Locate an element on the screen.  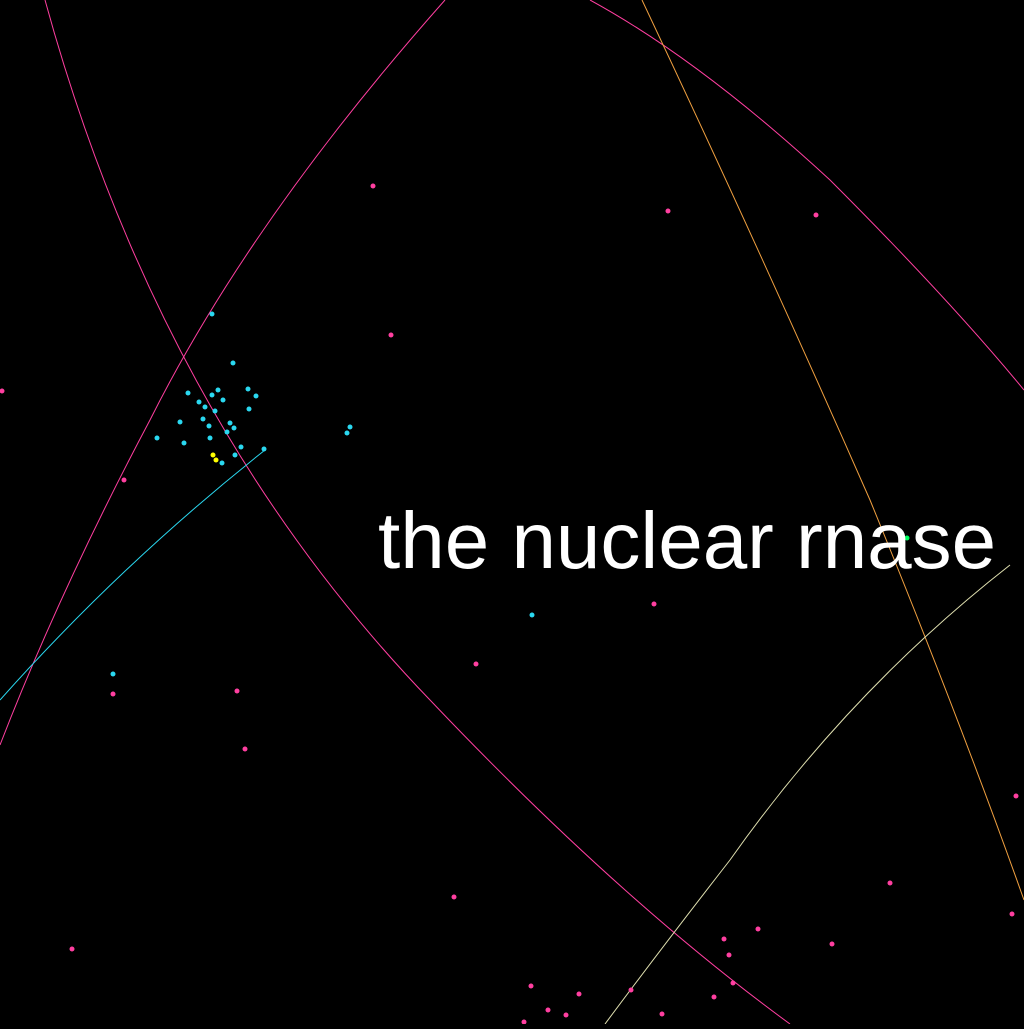
yellow-point-group is located at coordinates (214, 457).